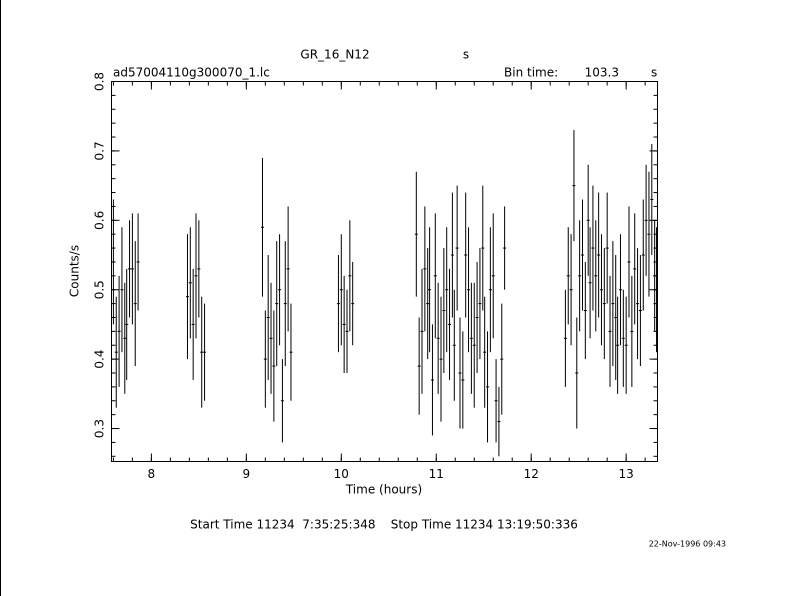 The width and height of the screenshot is (790, 596). I want to click on y-tick-label: 0.7, so click(100, 150).